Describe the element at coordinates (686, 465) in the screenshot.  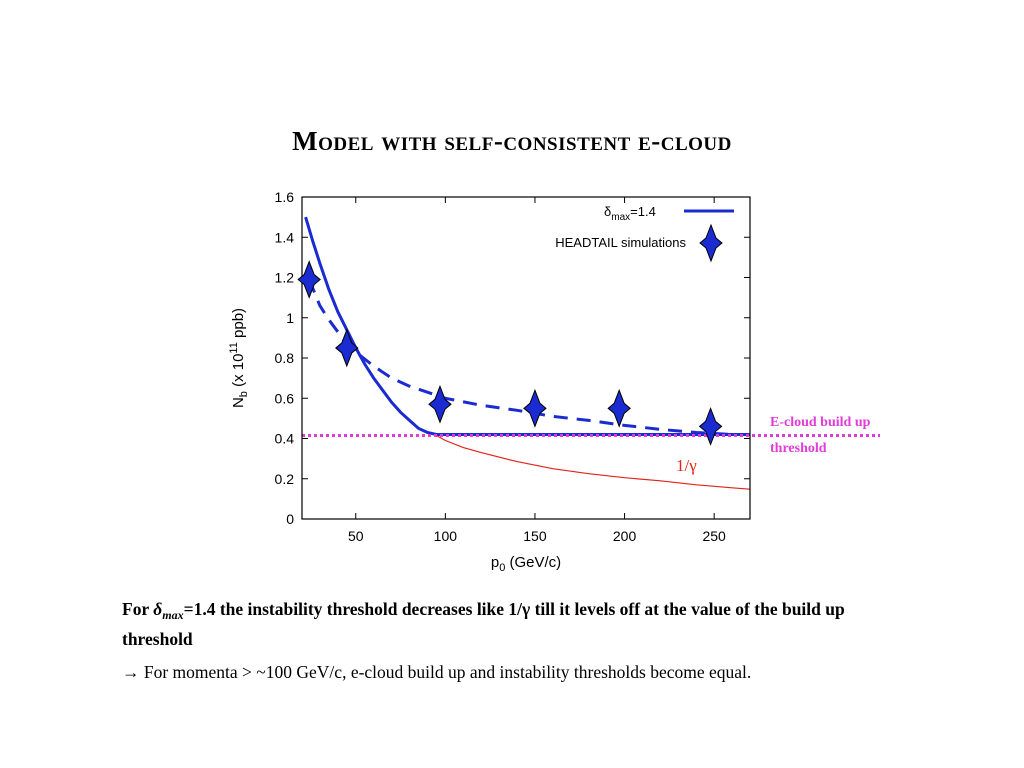
I see `annotation-inv-gamma: 1/γ` at that location.